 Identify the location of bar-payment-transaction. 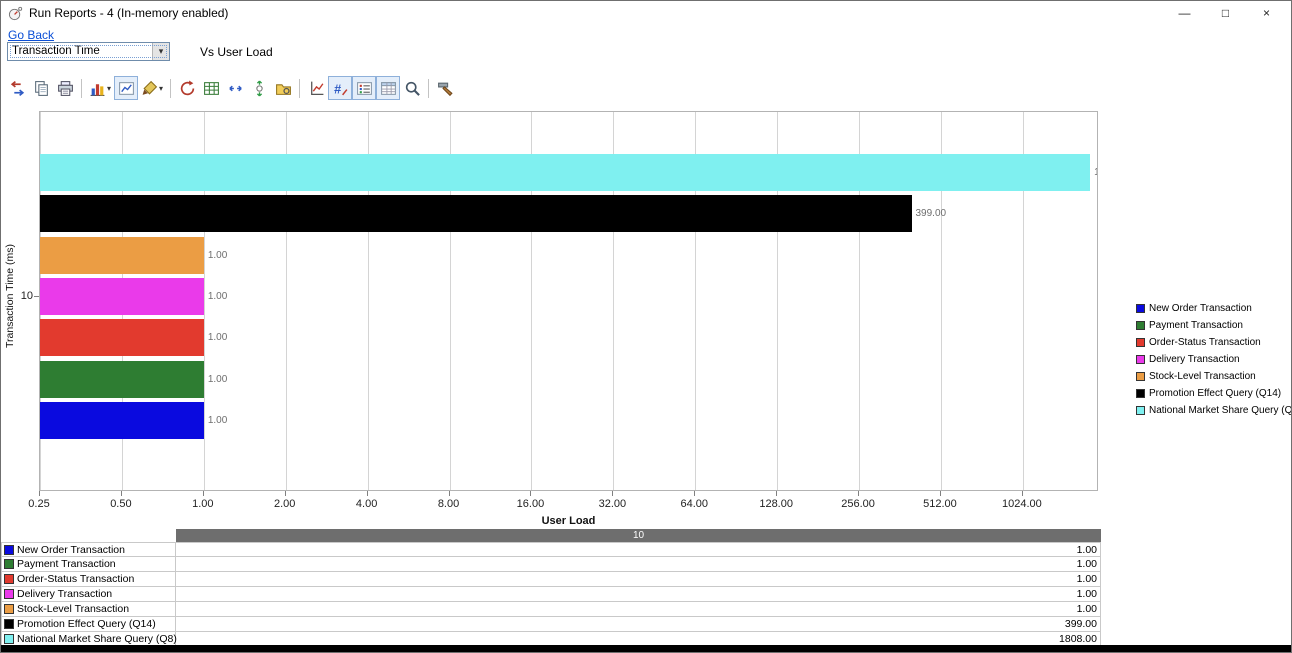
(122, 379).